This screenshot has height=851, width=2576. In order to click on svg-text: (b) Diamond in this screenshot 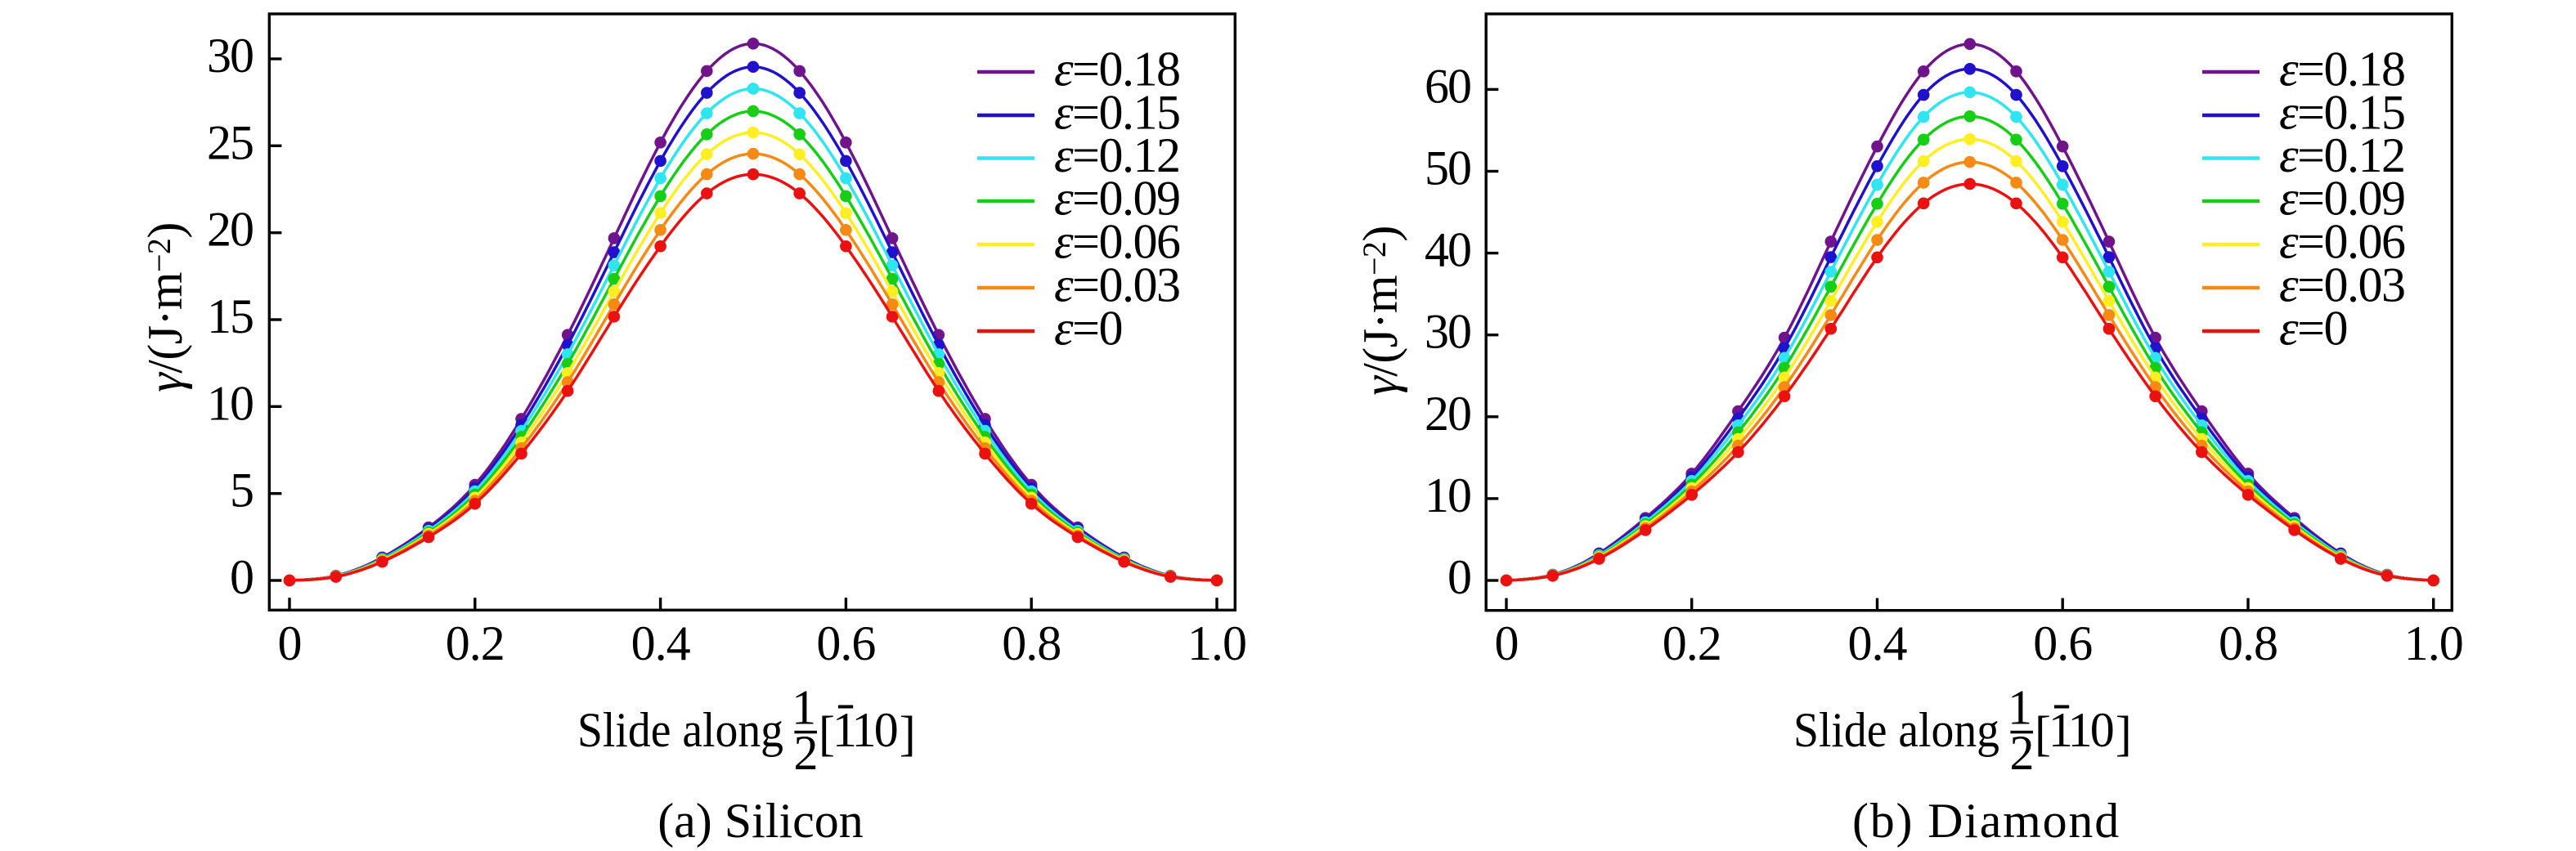, I will do `click(1986, 821)`.